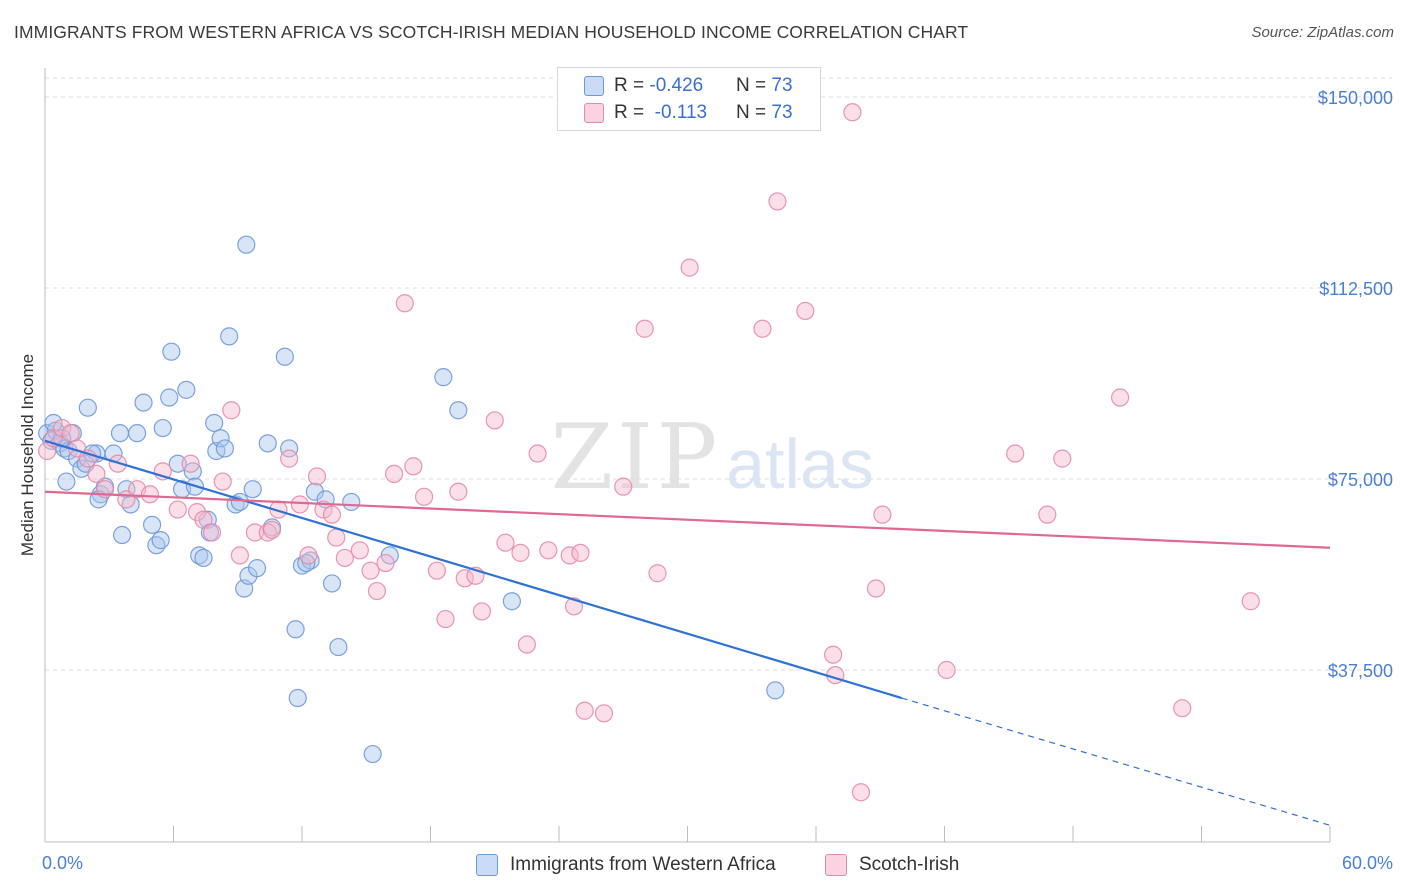 This screenshot has height=892, width=1406. I want to click on y-tick-label-0: $37,500, so click(1360, 671).